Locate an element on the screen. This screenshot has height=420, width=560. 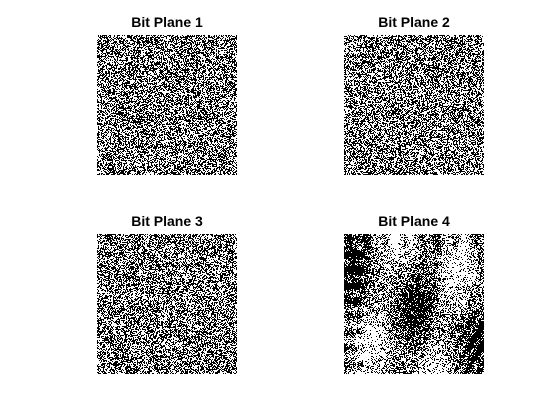
subplot-title: Bit Plane 1 is located at coordinates (167, 22).